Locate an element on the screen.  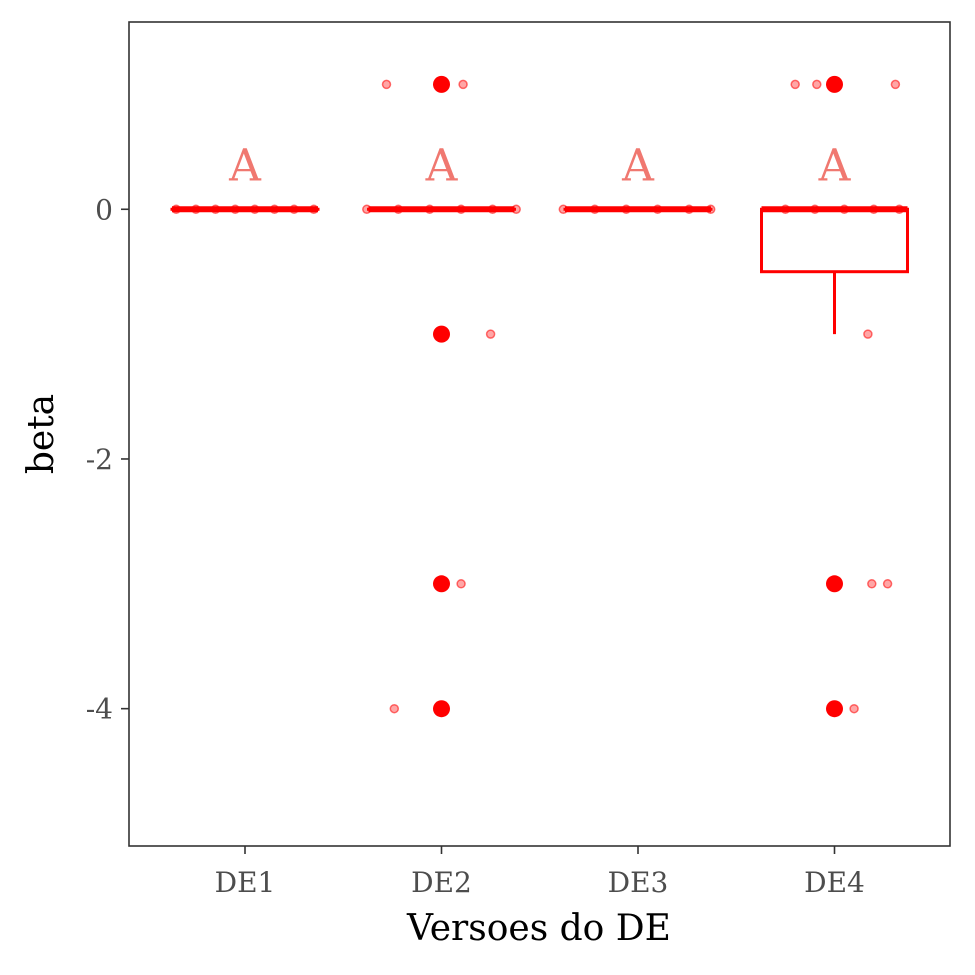
x-tick-label: DE1 is located at coordinates (245, 882).